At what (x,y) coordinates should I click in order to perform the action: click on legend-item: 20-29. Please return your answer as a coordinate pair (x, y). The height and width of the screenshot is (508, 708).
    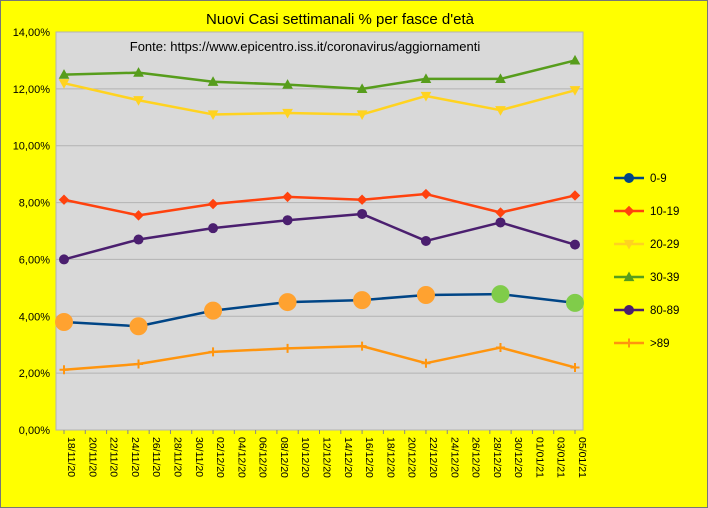
    Looking at the image, I should click on (646, 245).